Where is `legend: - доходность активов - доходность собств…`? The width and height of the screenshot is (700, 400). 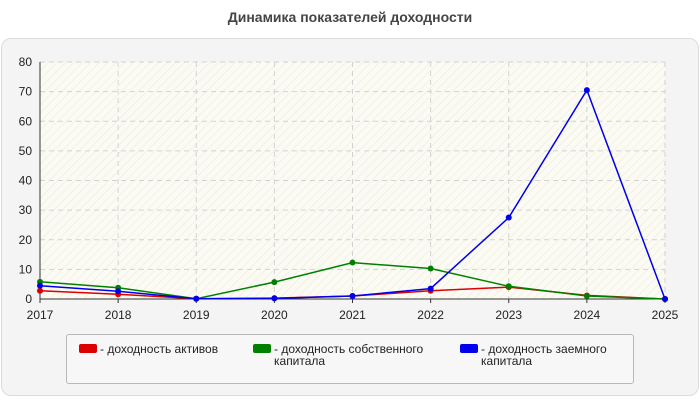 legend: - доходность активов - доходность собств… is located at coordinates (350, 359).